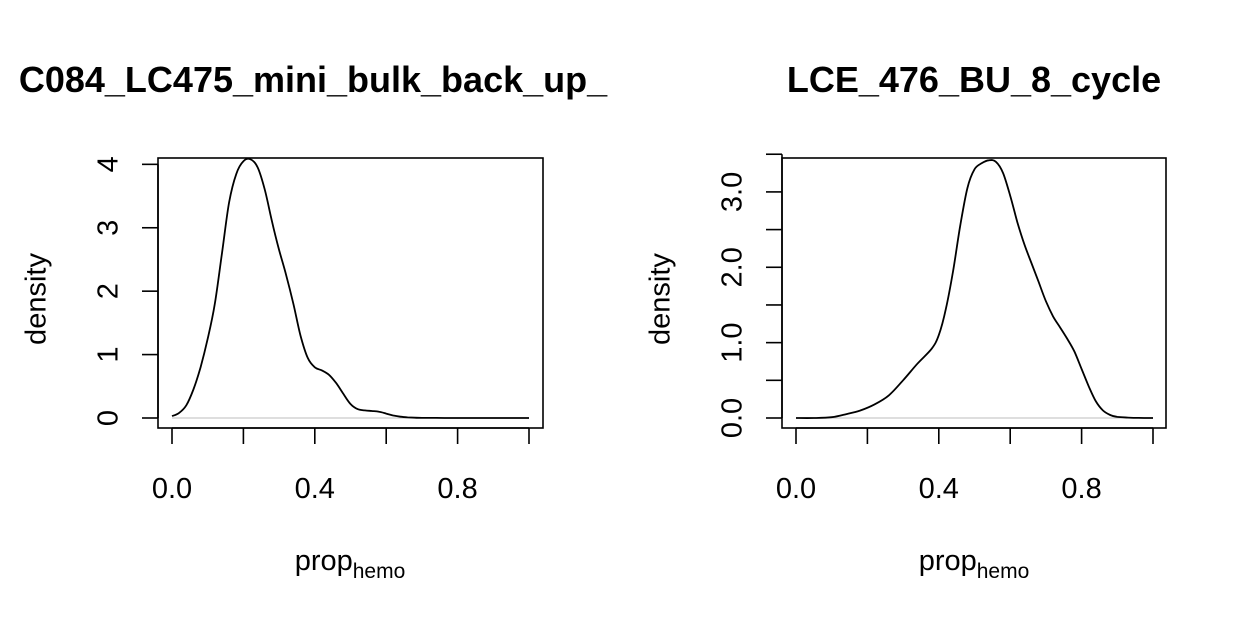  Describe the element at coordinates (313, 79) in the screenshot. I see `chart-title: C084_LC475_mini_bulk_back_up_` at that location.